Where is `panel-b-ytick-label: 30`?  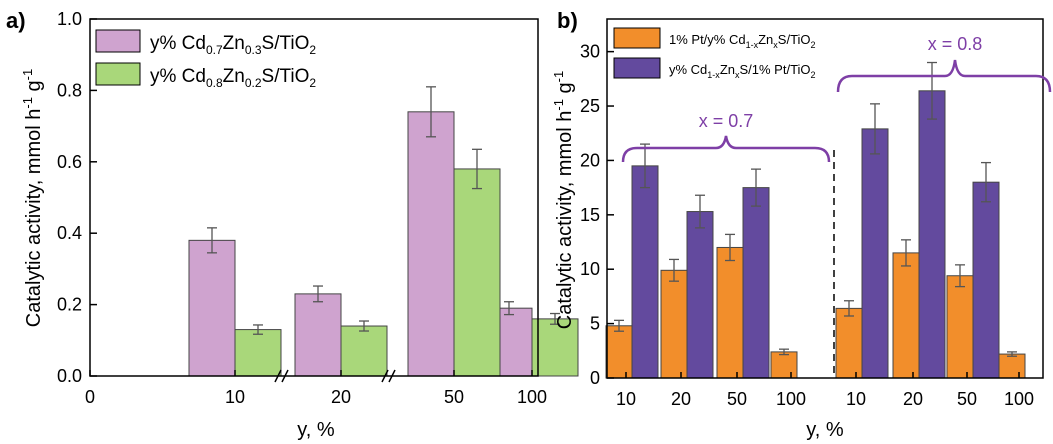 panel-b-ytick-label: 30 is located at coordinates (590, 52).